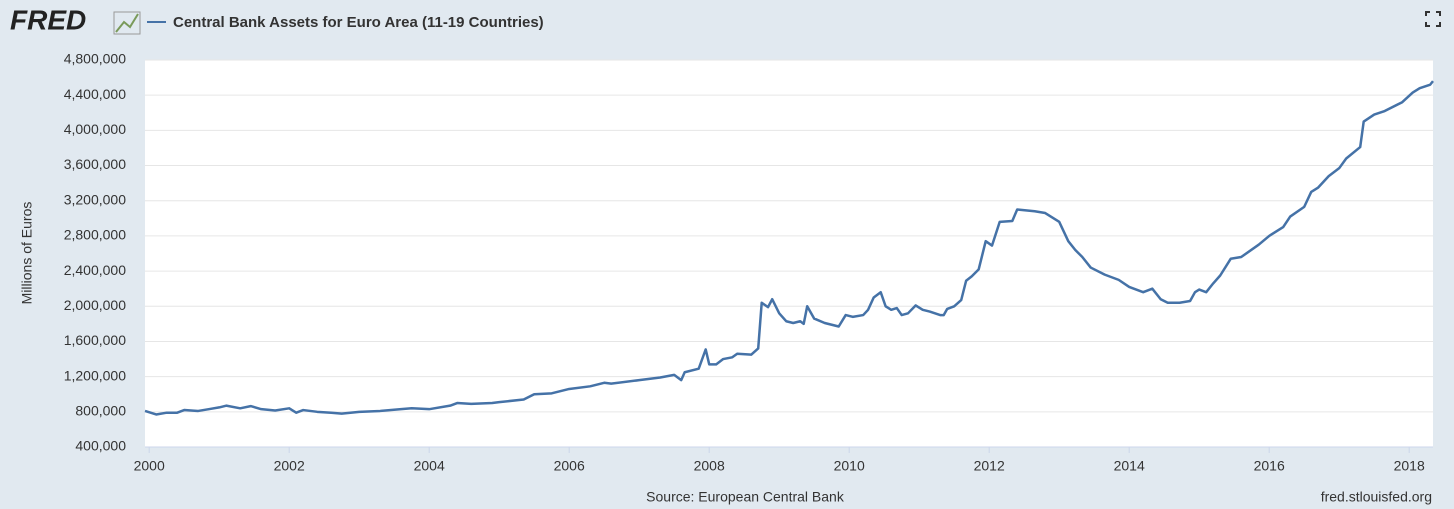 The image size is (1454, 509). I want to click on x-tick-label: 2010, so click(849, 466).